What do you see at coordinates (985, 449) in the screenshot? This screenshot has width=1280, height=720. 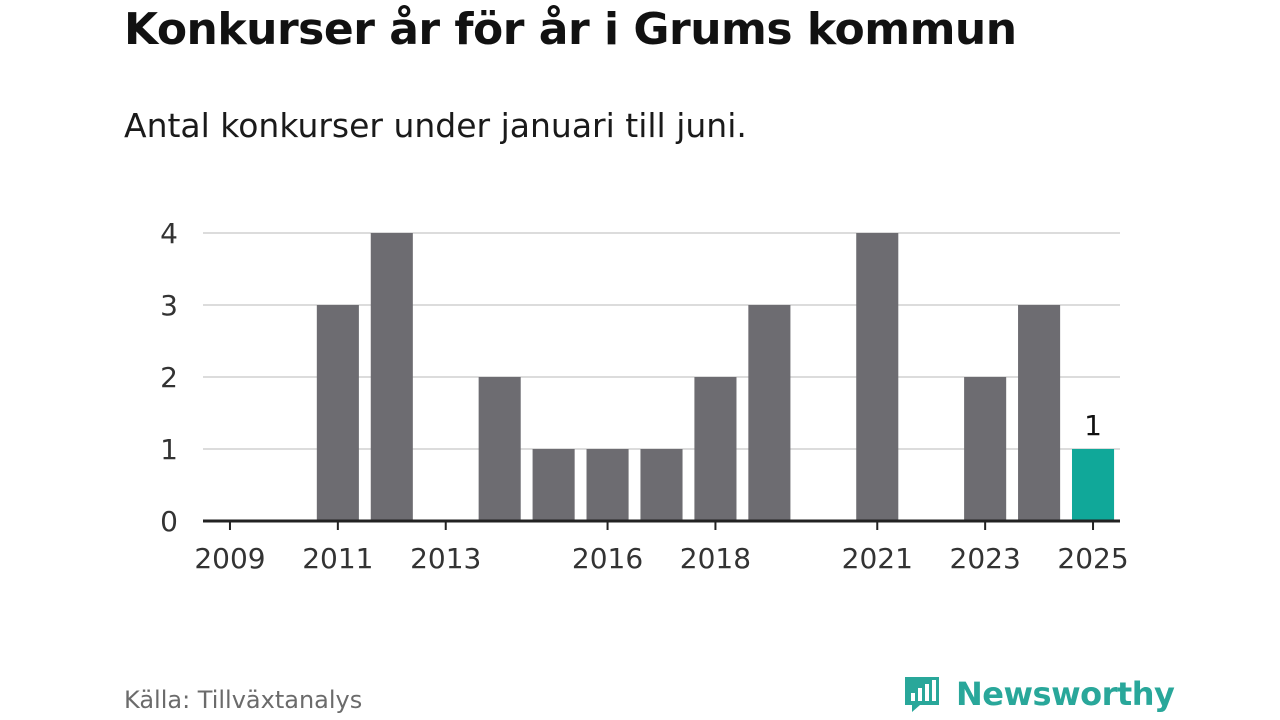 I see `bar-2023` at bounding box center [985, 449].